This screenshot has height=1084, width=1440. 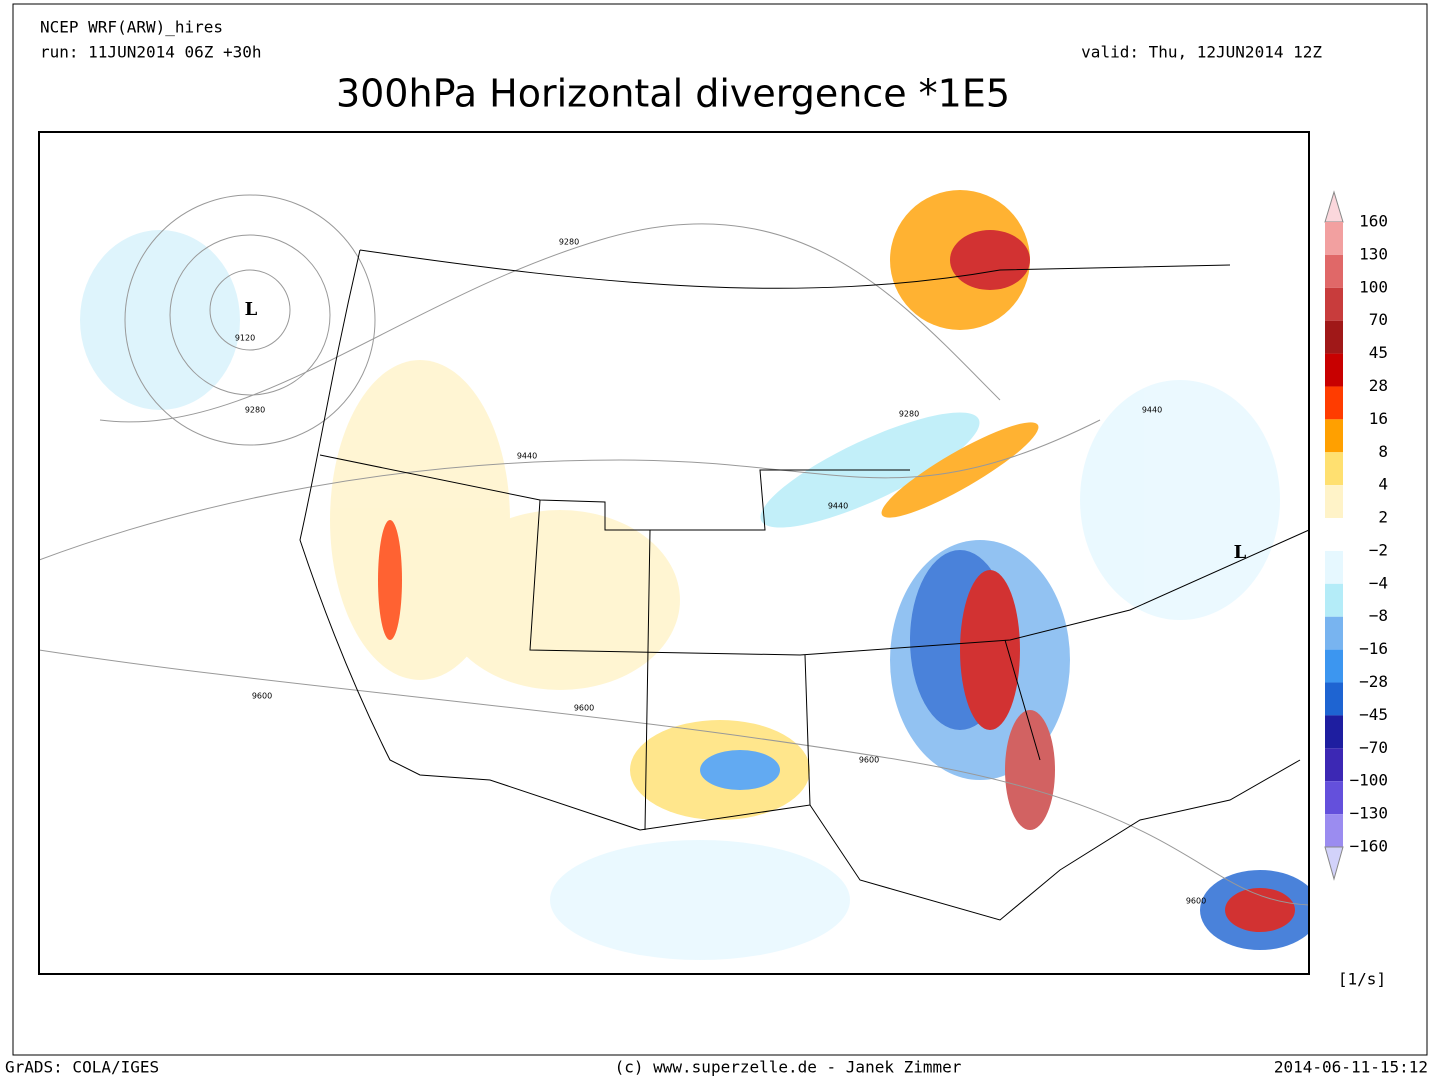 I want to click on title: 300hPa Horizontal divergence *1E5, so click(x=673, y=94).